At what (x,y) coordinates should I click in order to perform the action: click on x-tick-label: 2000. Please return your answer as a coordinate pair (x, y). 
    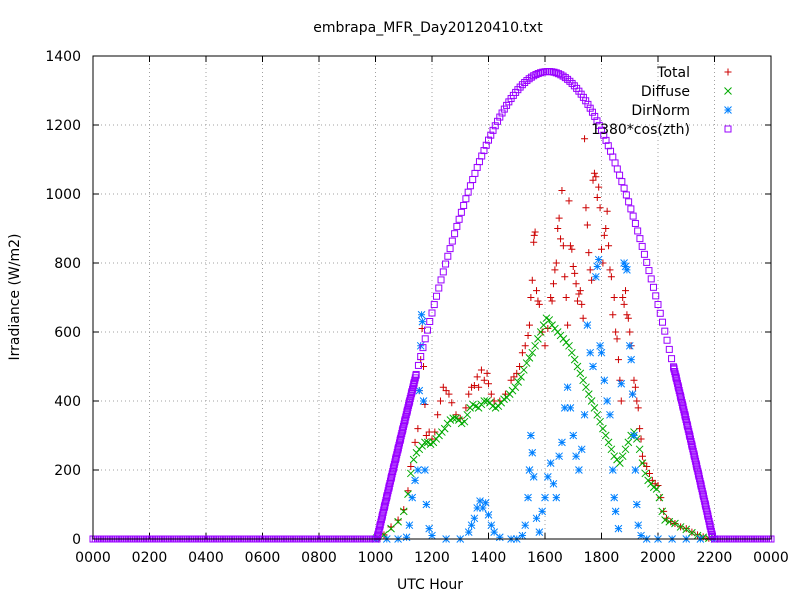
    Looking at the image, I should click on (658, 558).